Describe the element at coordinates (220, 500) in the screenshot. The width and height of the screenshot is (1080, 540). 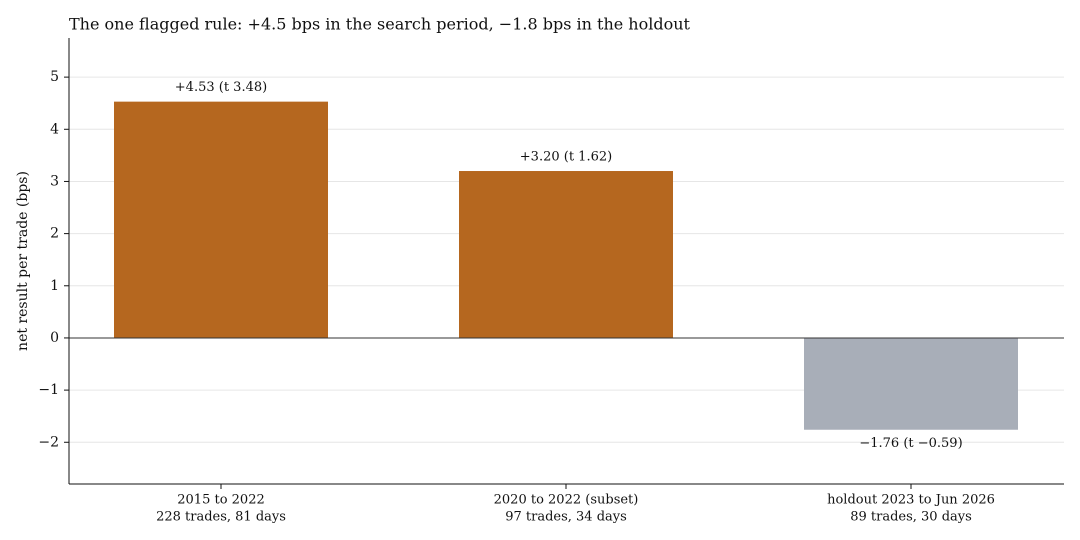
I see `x-tick-label: 2015 to 2022` at that location.